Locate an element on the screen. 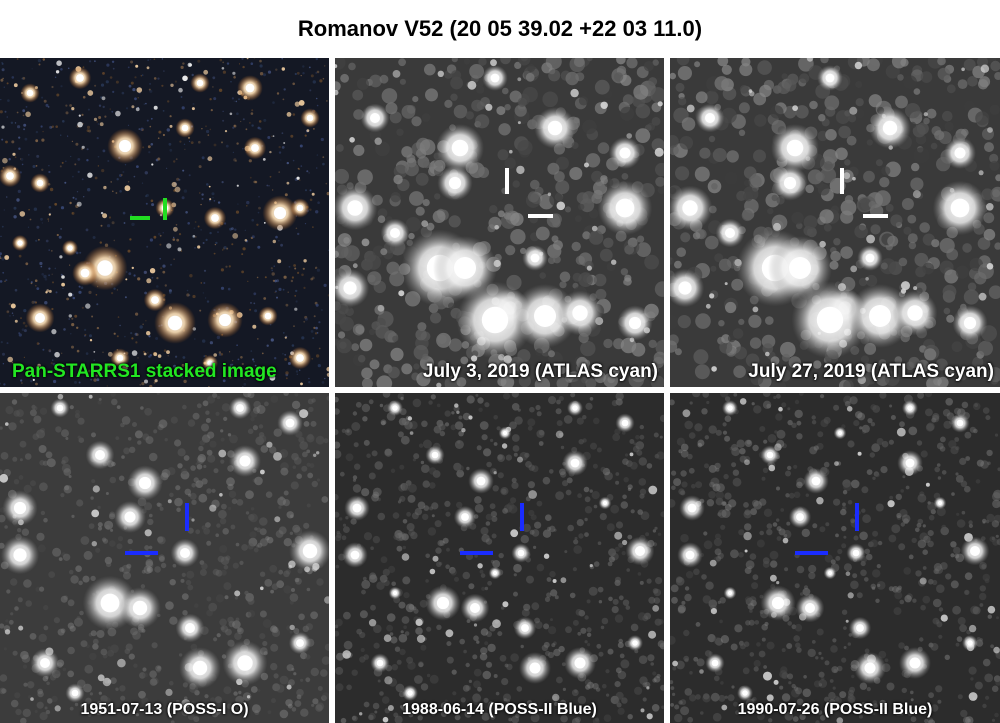 This screenshot has width=1000, height=723. atlas-2019-07-03-caption: July 3, 2019 (ATLAS cyan) is located at coordinates (540, 371).